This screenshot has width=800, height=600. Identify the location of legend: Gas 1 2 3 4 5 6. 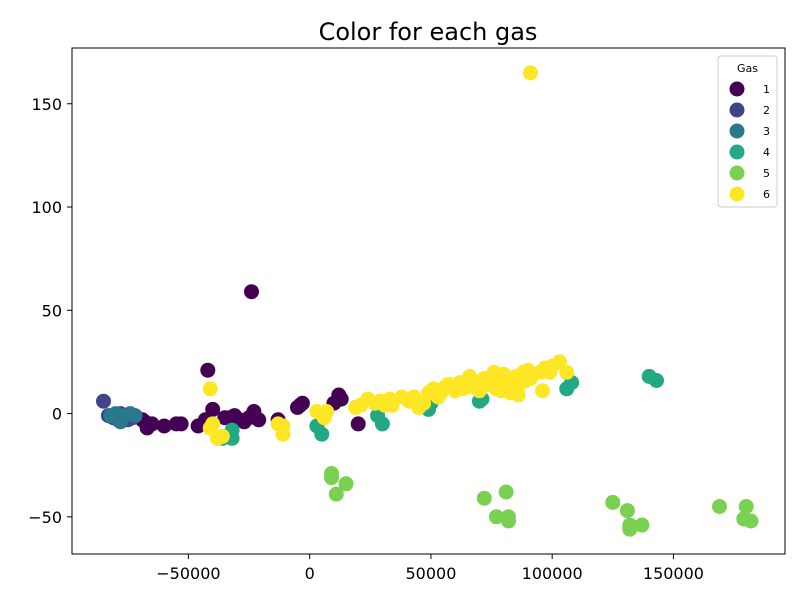
(747, 131).